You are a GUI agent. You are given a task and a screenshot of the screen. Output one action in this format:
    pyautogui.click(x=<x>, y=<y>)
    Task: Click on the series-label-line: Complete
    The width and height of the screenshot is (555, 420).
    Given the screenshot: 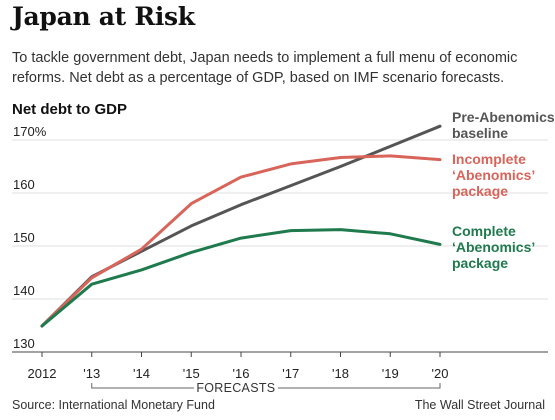 What is the action you would take?
    pyautogui.click(x=484, y=231)
    